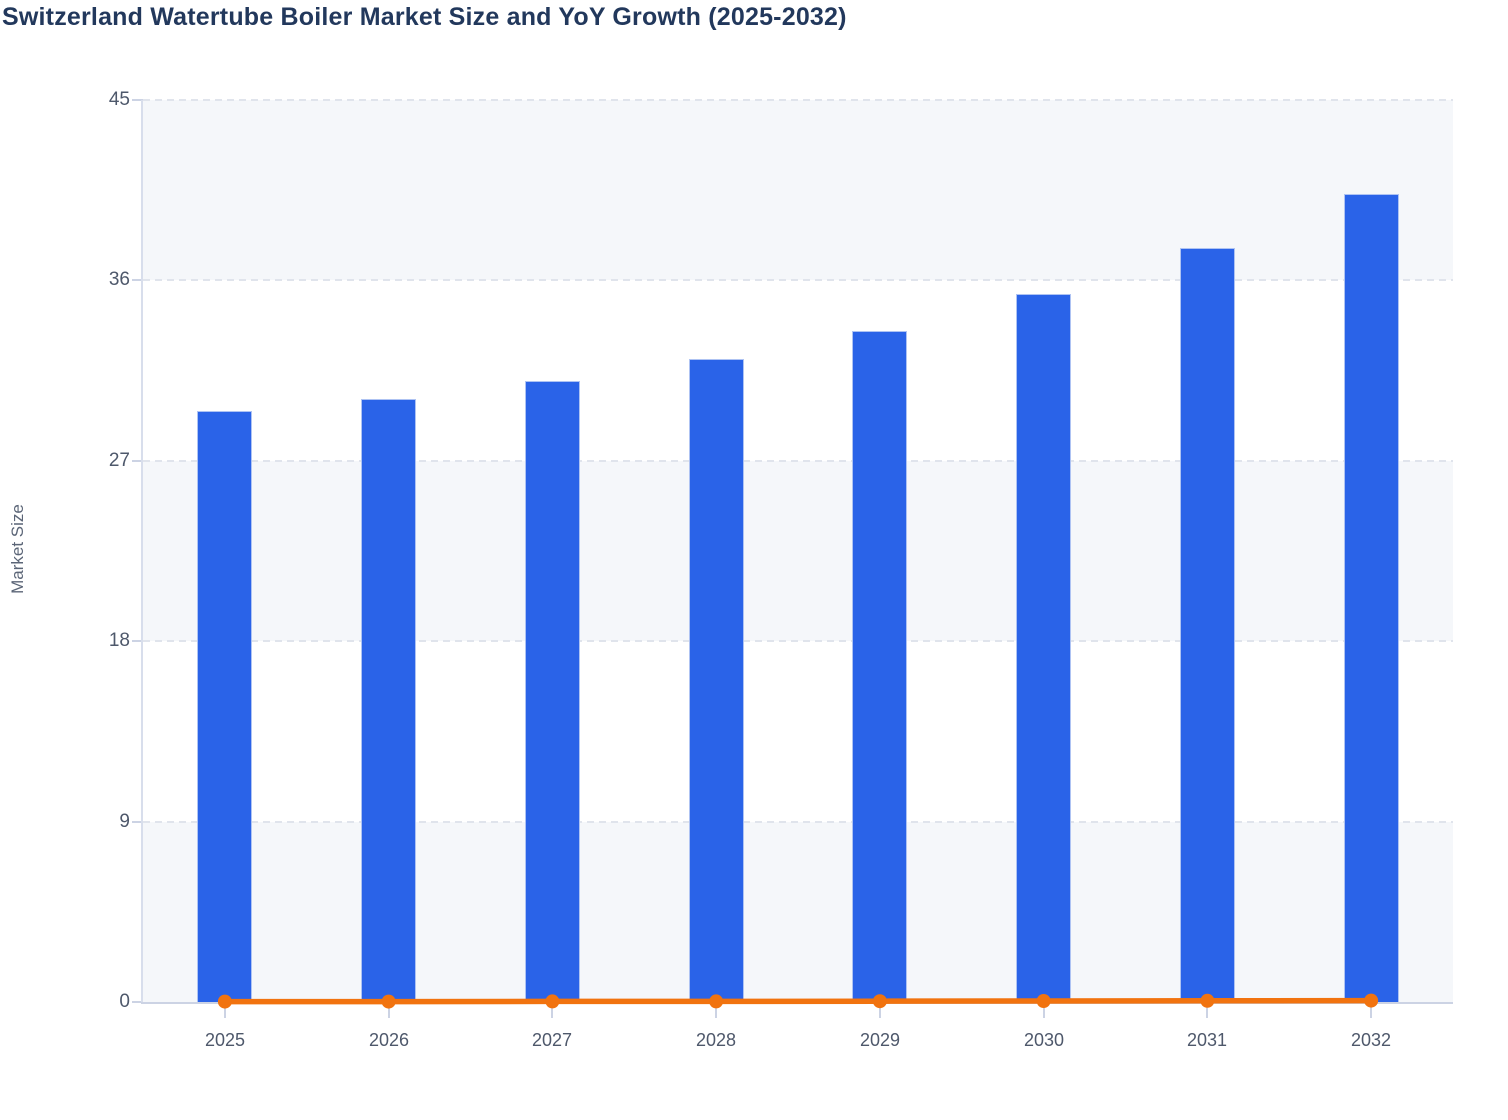 The image size is (1508, 1120). Describe the element at coordinates (119, 280) in the screenshot. I see `y-axis-tick-label: 36` at that location.